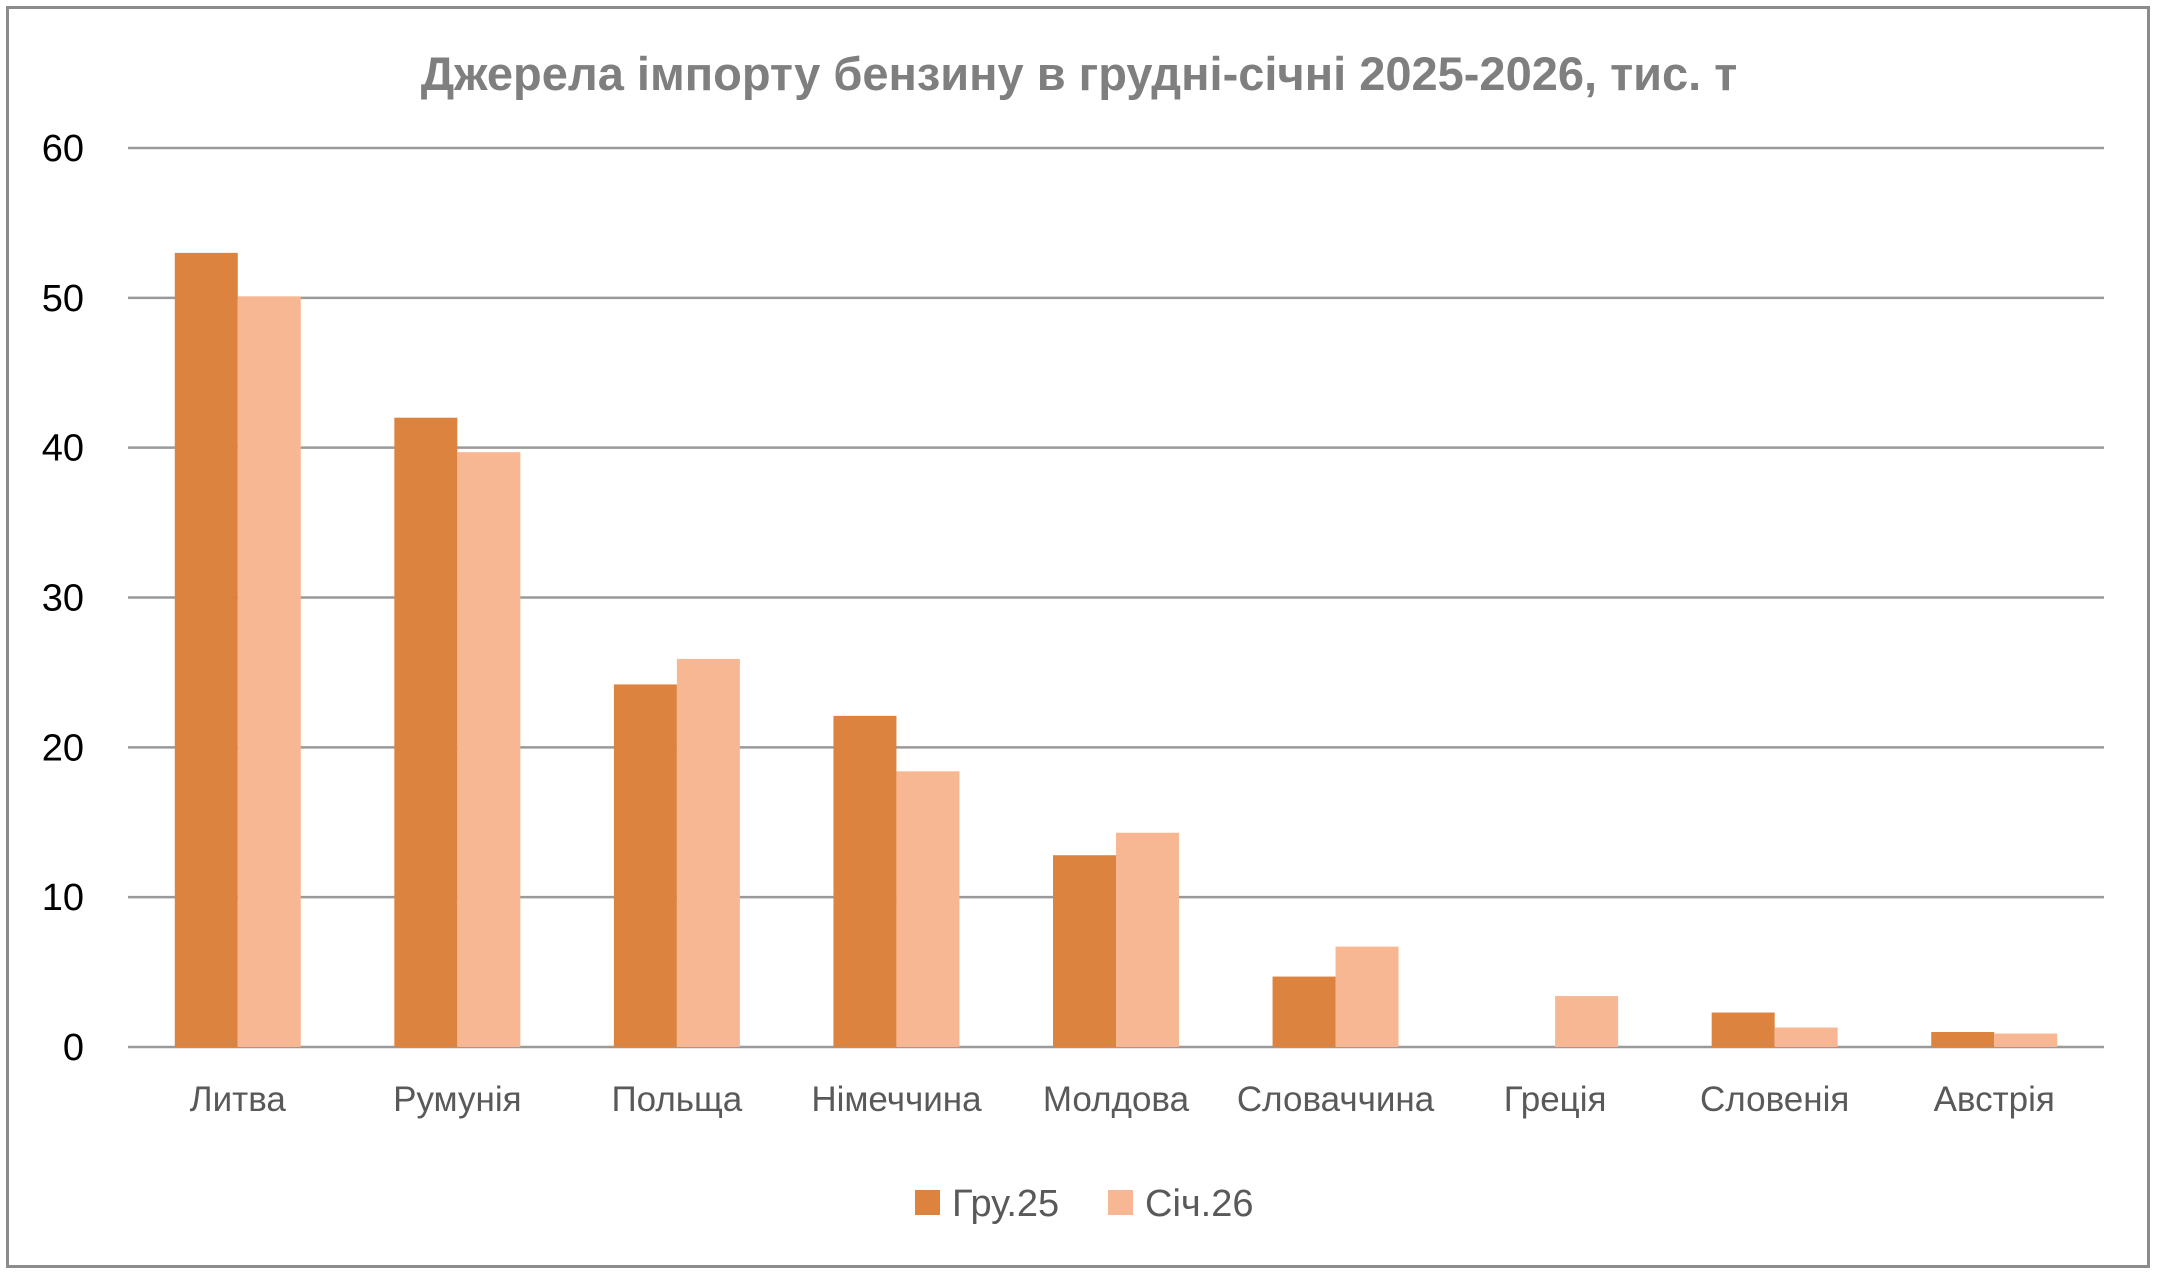 This screenshot has height=1278, width=2158. I want to click on x-tick-label: Польща, so click(676, 1099).